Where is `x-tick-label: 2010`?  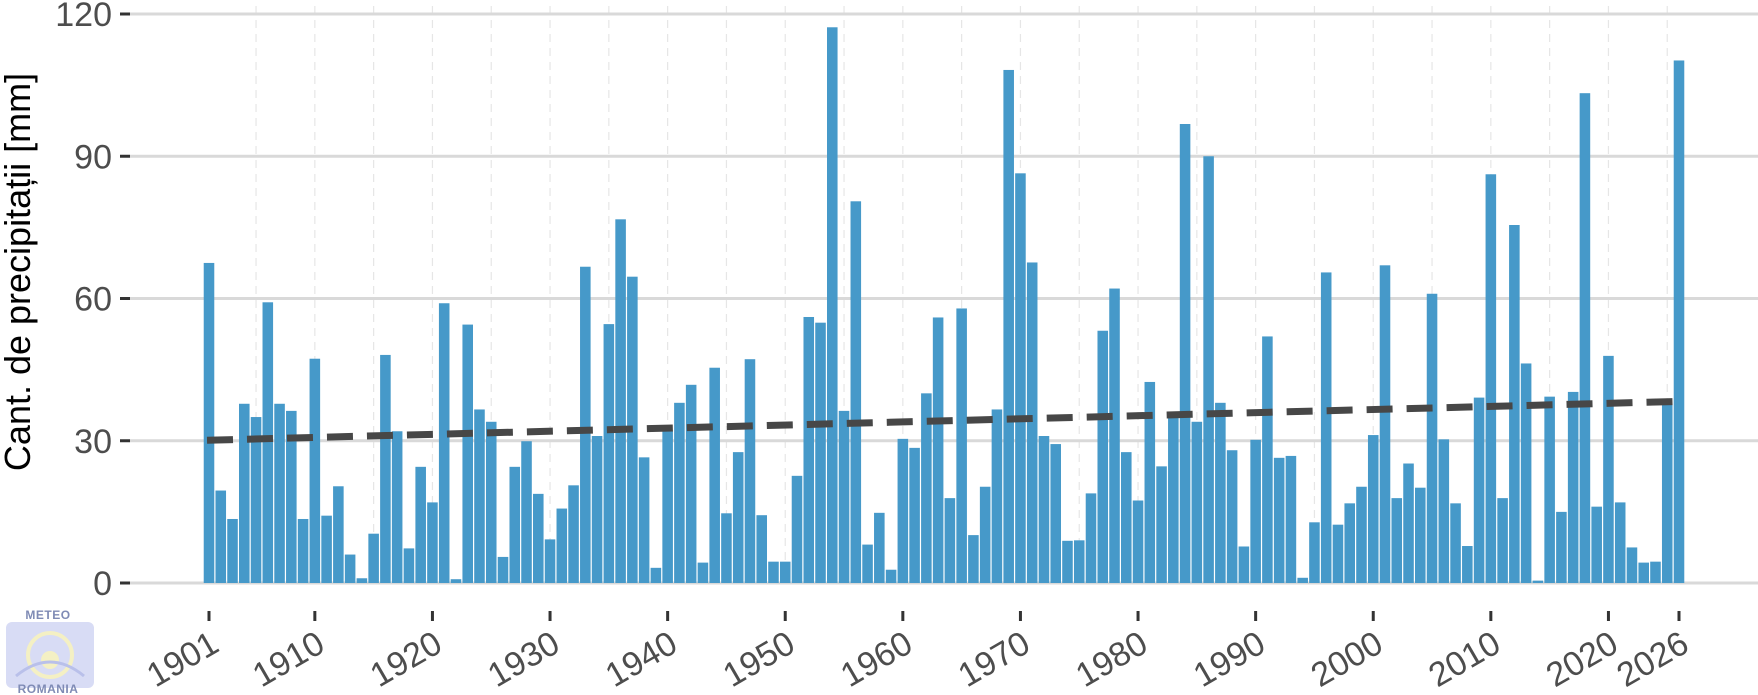
x-tick-label: 2010 is located at coordinates (1464, 659).